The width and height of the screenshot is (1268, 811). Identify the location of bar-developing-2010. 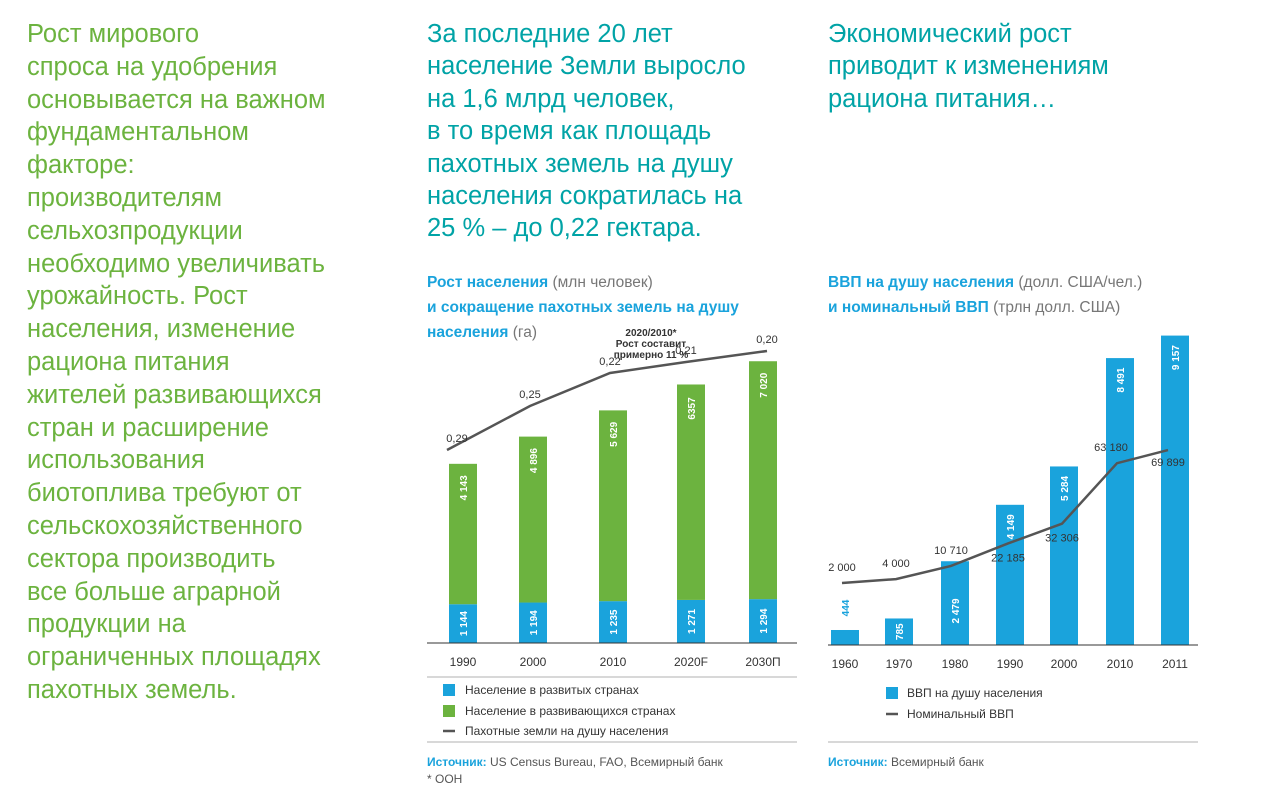
(613, 506).